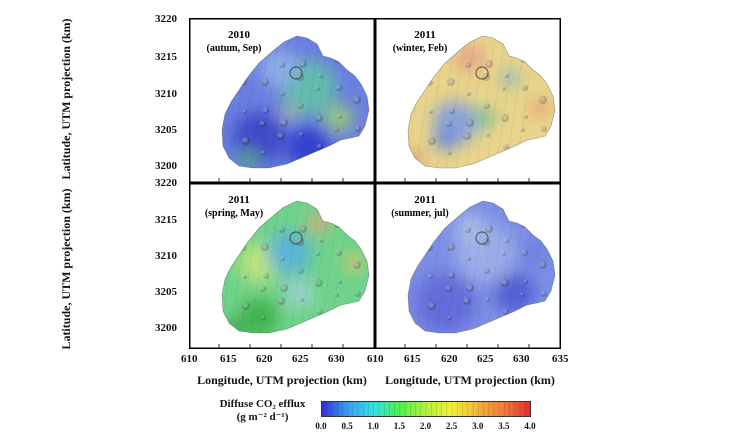  I want to click on y-tick-top-4: 3200, so click(166, 166).